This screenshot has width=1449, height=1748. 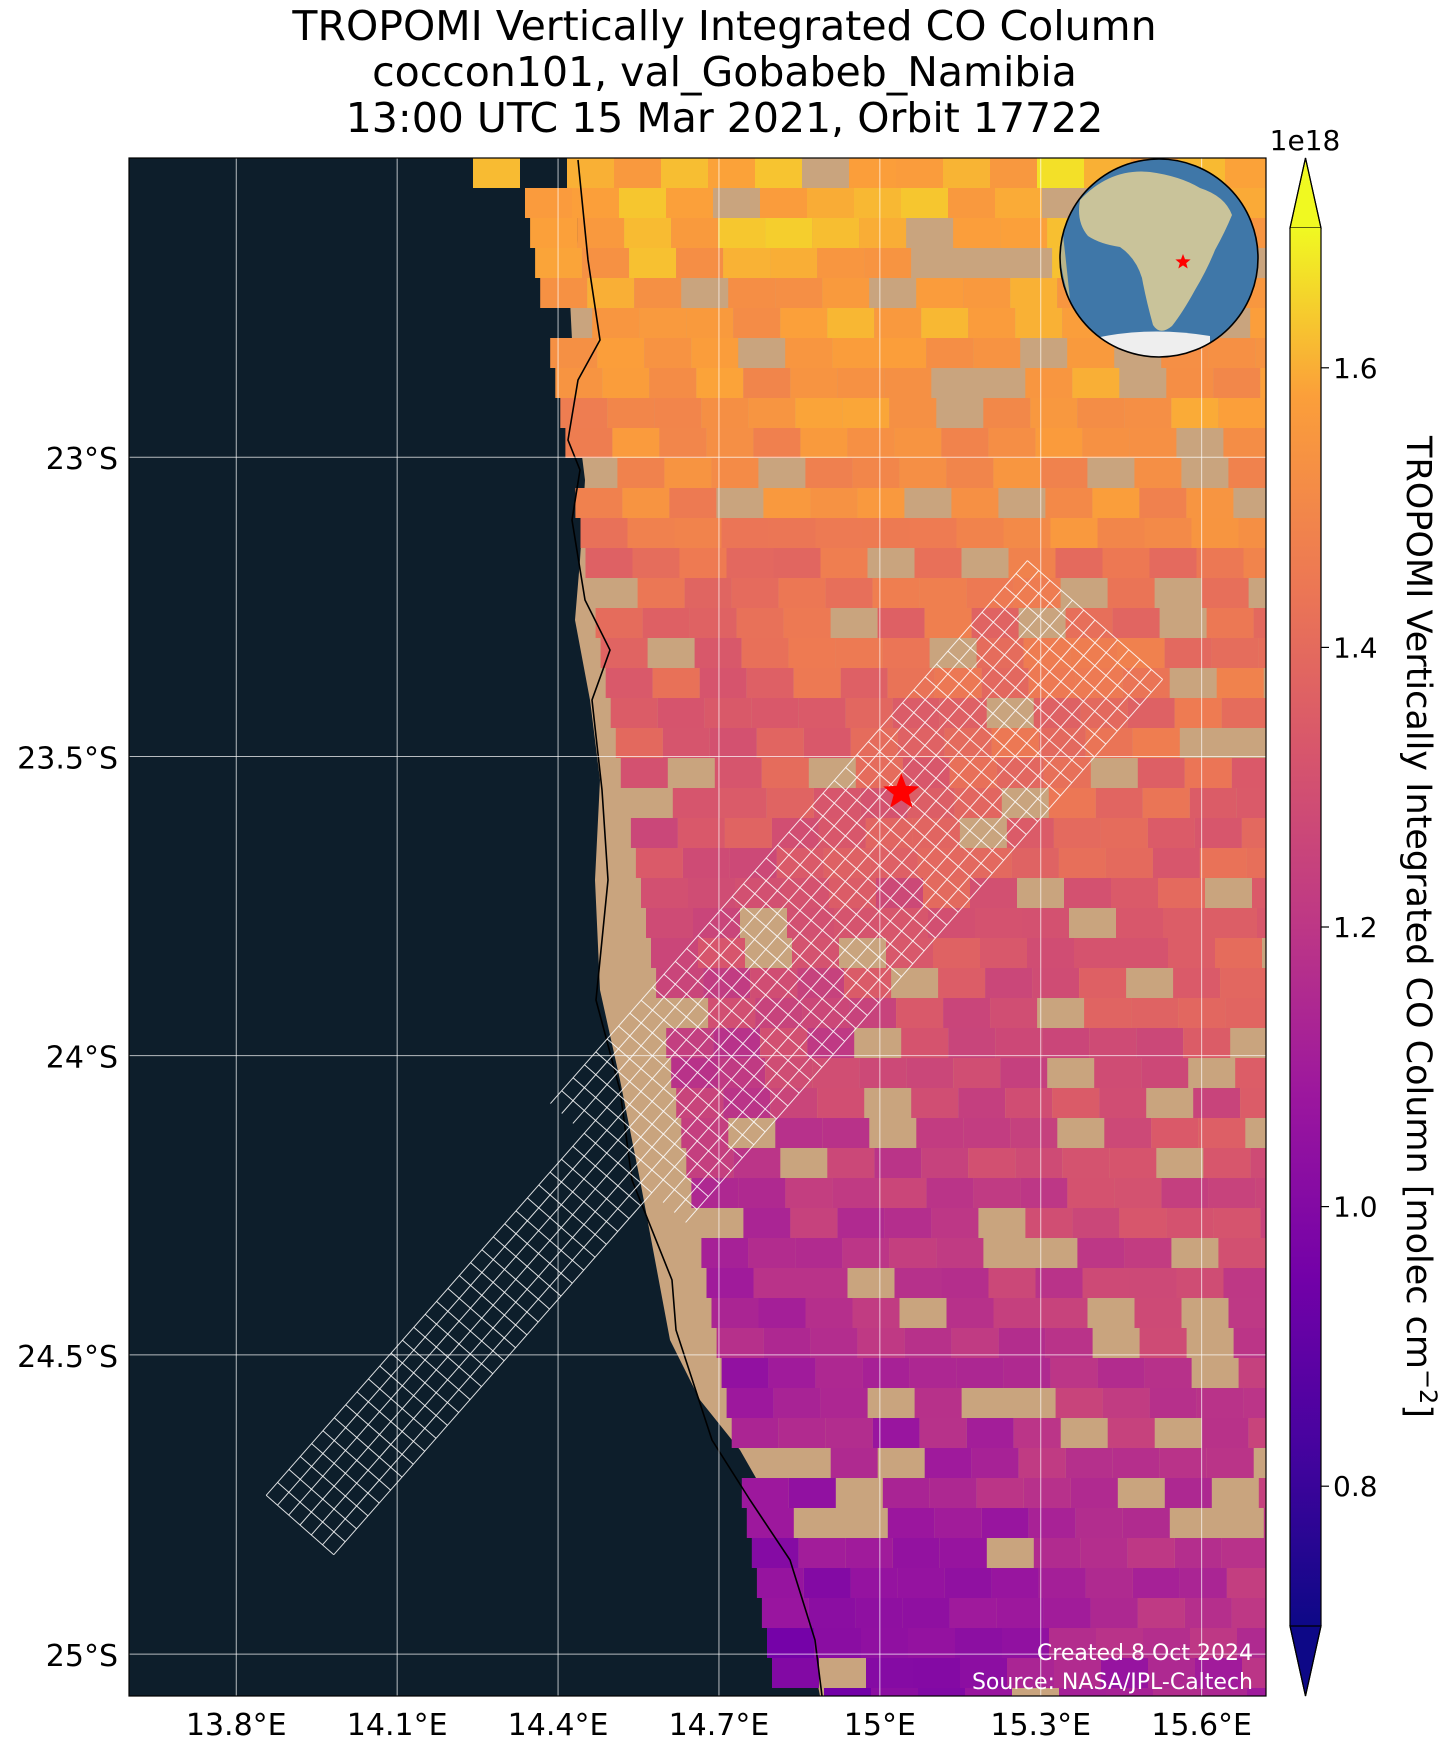 What do you see at coordinates (1305, 1661) in the screenshot?
I see `colorbar-extend-min` at bounding box center [1305, 1661].